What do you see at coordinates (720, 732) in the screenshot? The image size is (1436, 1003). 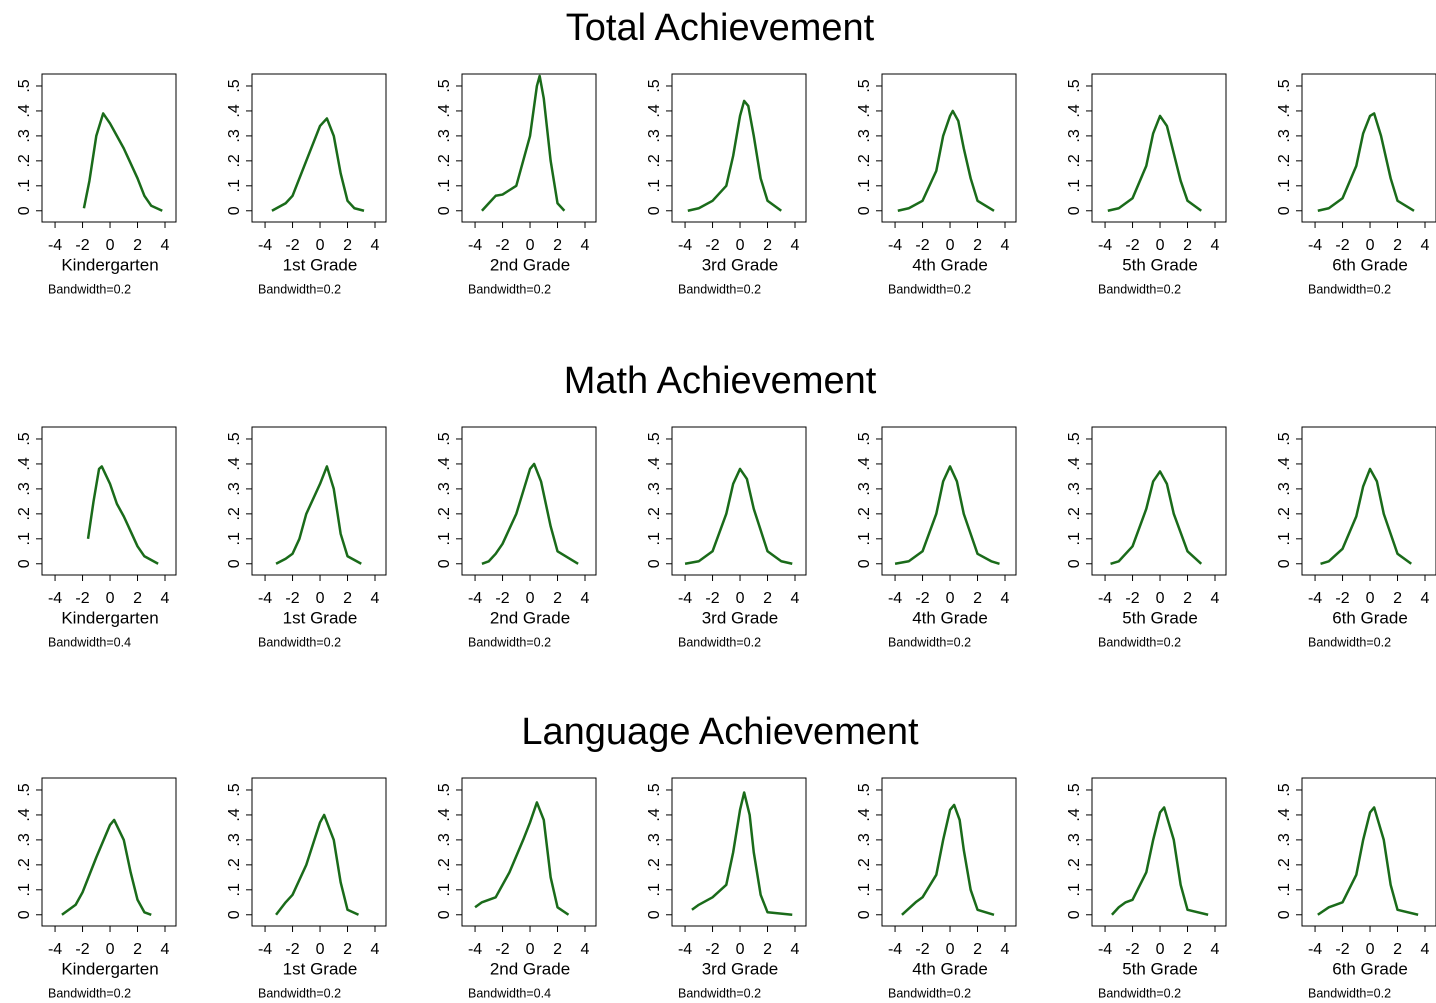 I see `section-title: Language Achievement` at bounding box center [720, 732].